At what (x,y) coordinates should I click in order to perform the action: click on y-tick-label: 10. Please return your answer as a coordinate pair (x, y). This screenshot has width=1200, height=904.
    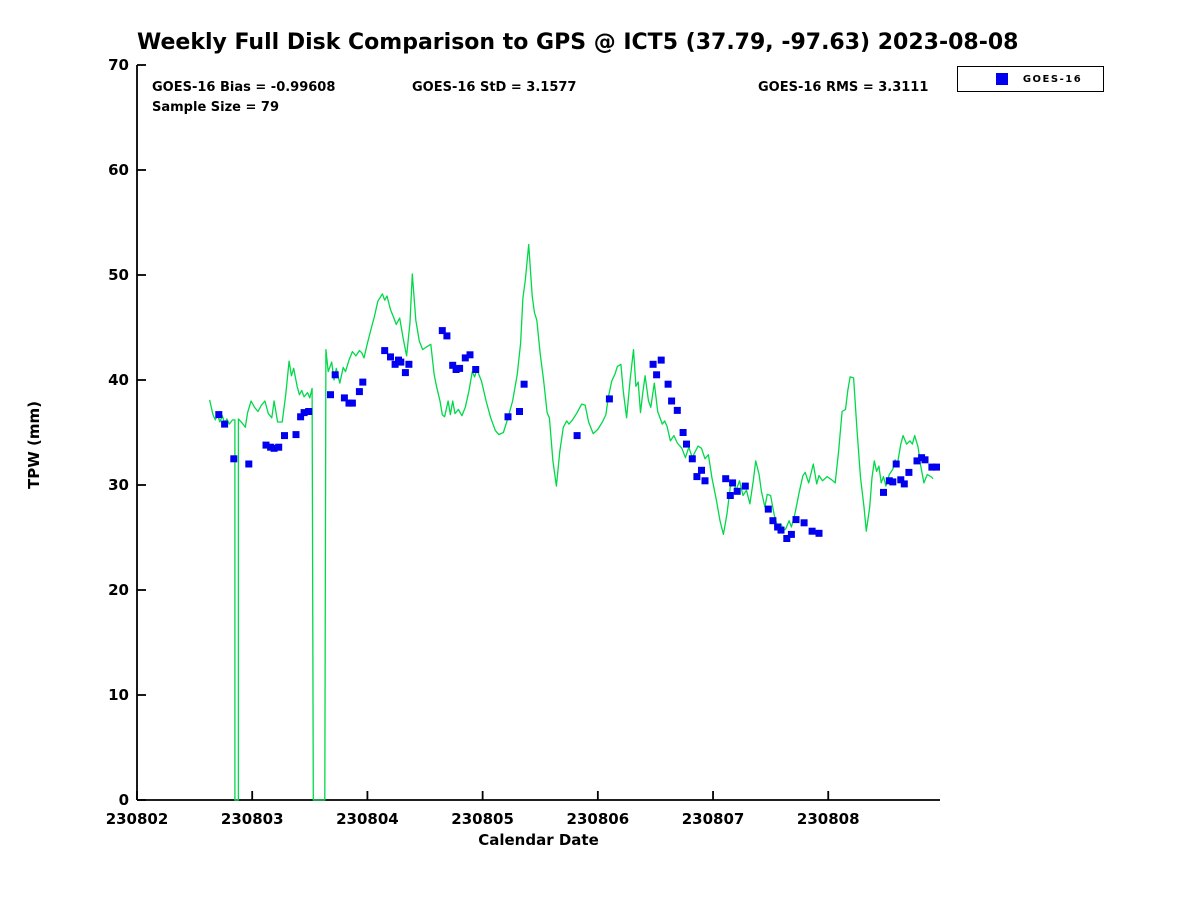
    Looking at the image, I should click on (118, 695).